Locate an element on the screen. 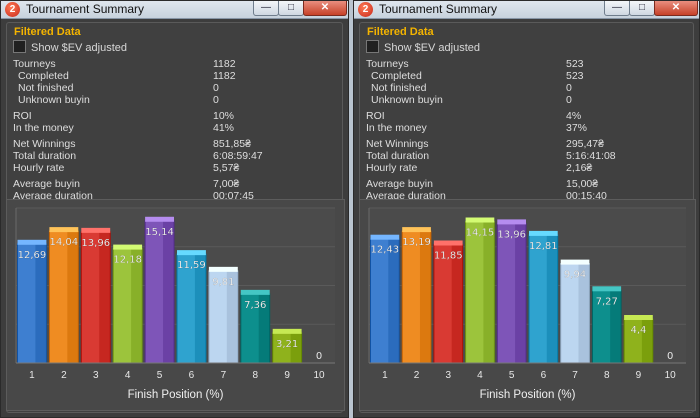 This screenshot has width=700, height=418. stat-row: Completed 1182 is located at coordinates (174, 76).